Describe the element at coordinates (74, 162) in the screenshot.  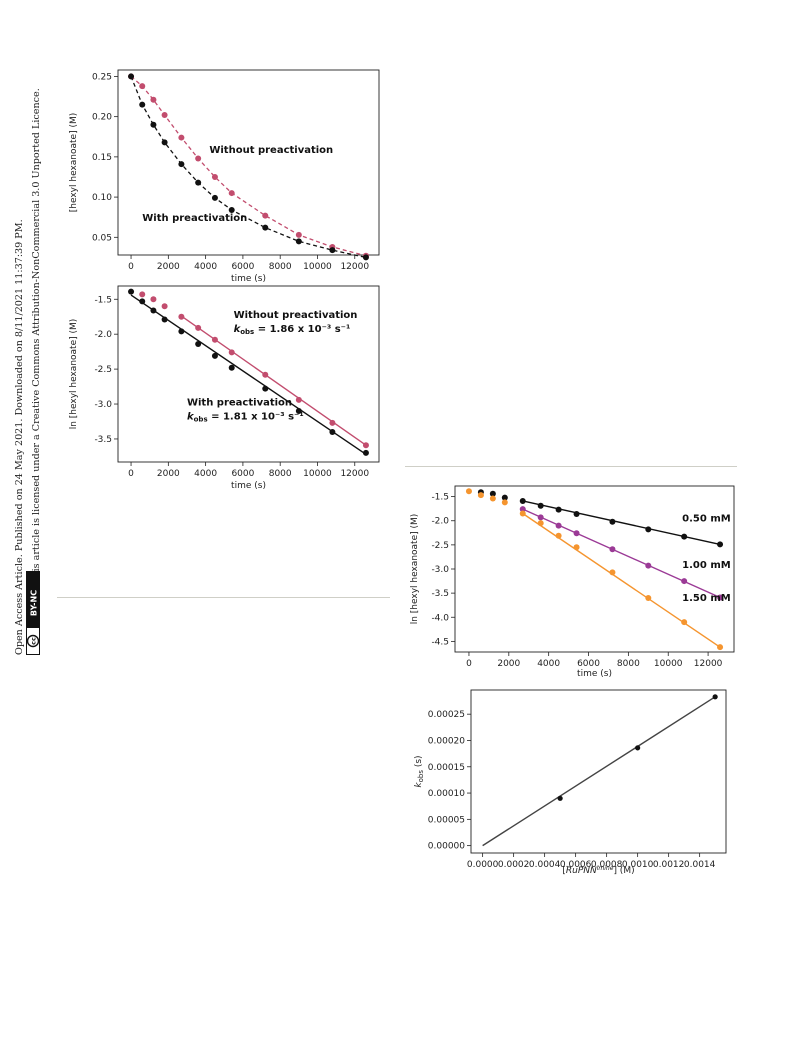
I see `y-axis-label: [hexyl hexanoate] (M)` at that location.